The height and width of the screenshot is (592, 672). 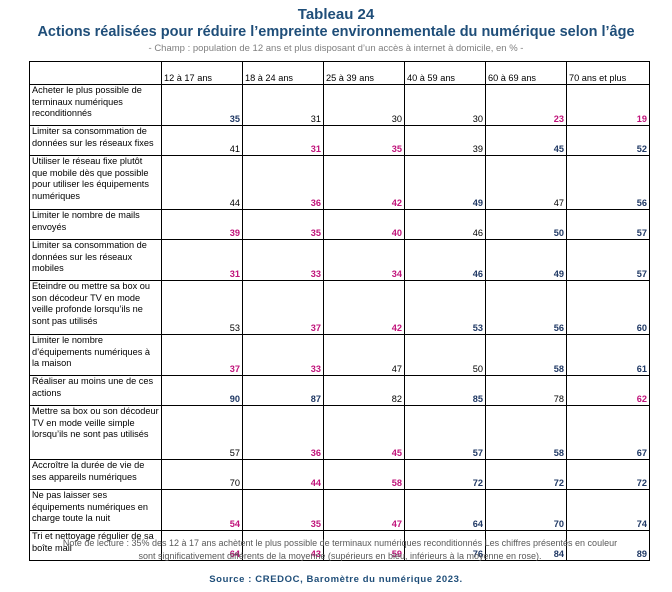 I want to click on value-cell: 87, so click(x=283, y=390).